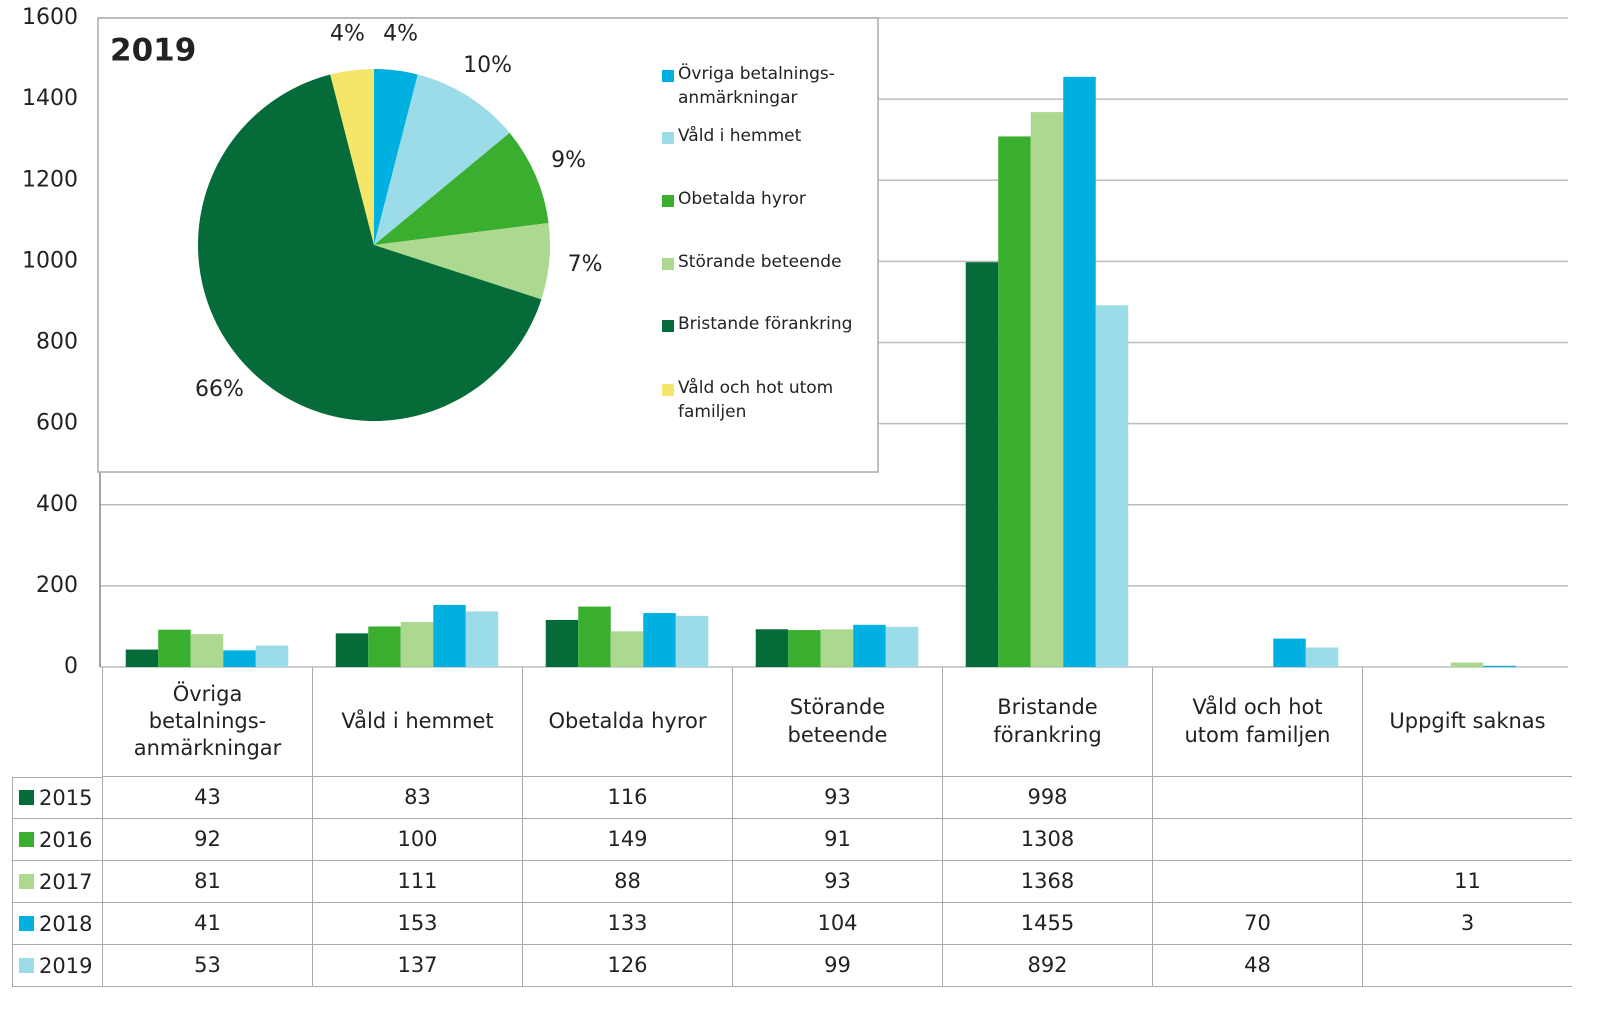 The image size is (1609, 1010). Describe the element at coordinates (207, 882) in the screenshot. I see `table-cell: 81` at that location.